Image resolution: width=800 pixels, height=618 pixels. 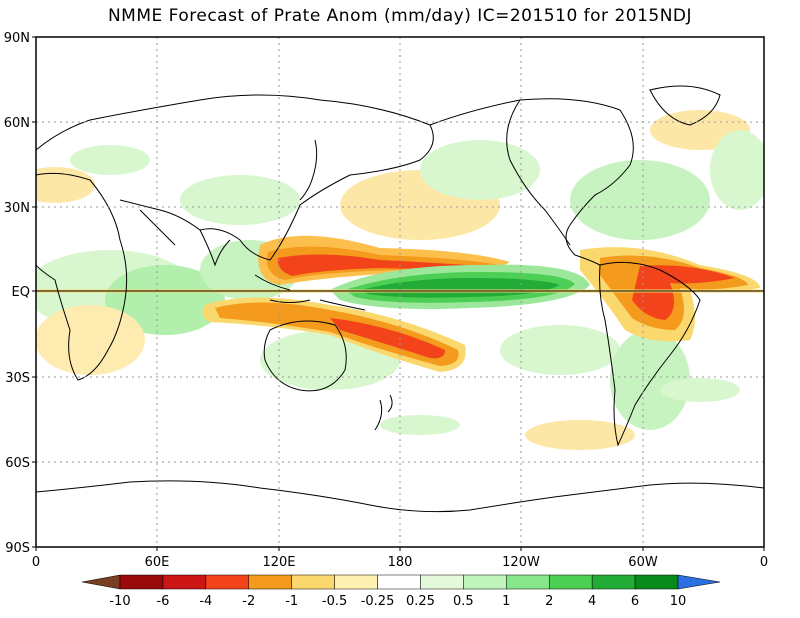 I want to click on lon-label-60w: 60W, so click(x=643, y=562).